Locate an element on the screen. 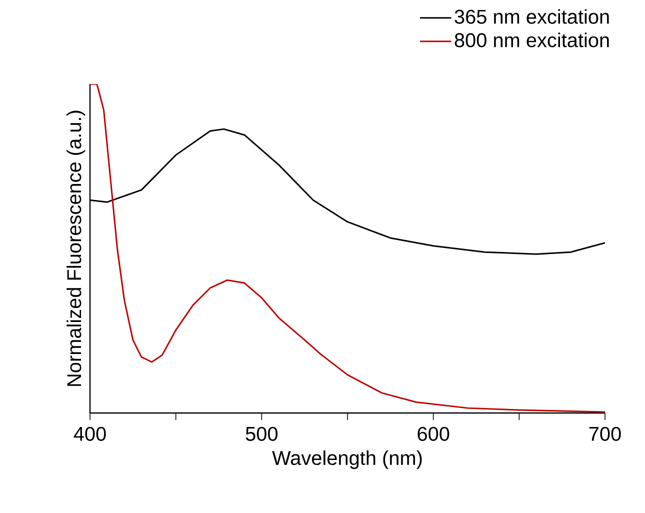 This screenshot has height=513, width=645. x-tick-label: 500 is located at coordinates (262, 433).